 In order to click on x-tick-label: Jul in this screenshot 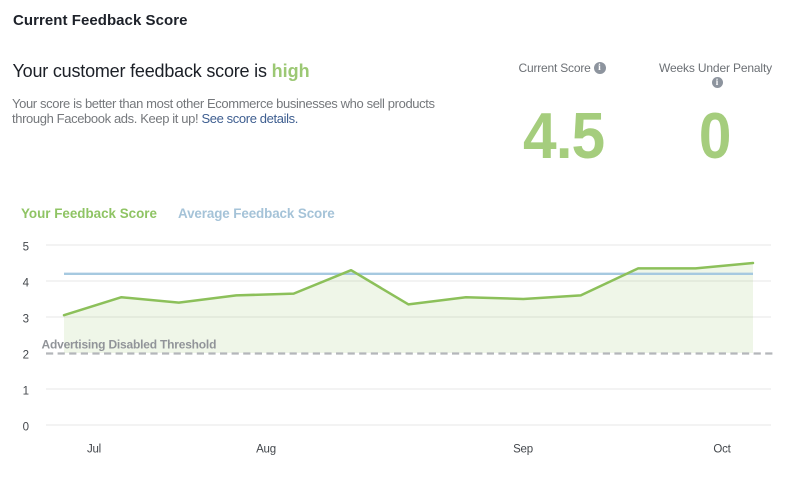, I will do `click(94, 450)`.